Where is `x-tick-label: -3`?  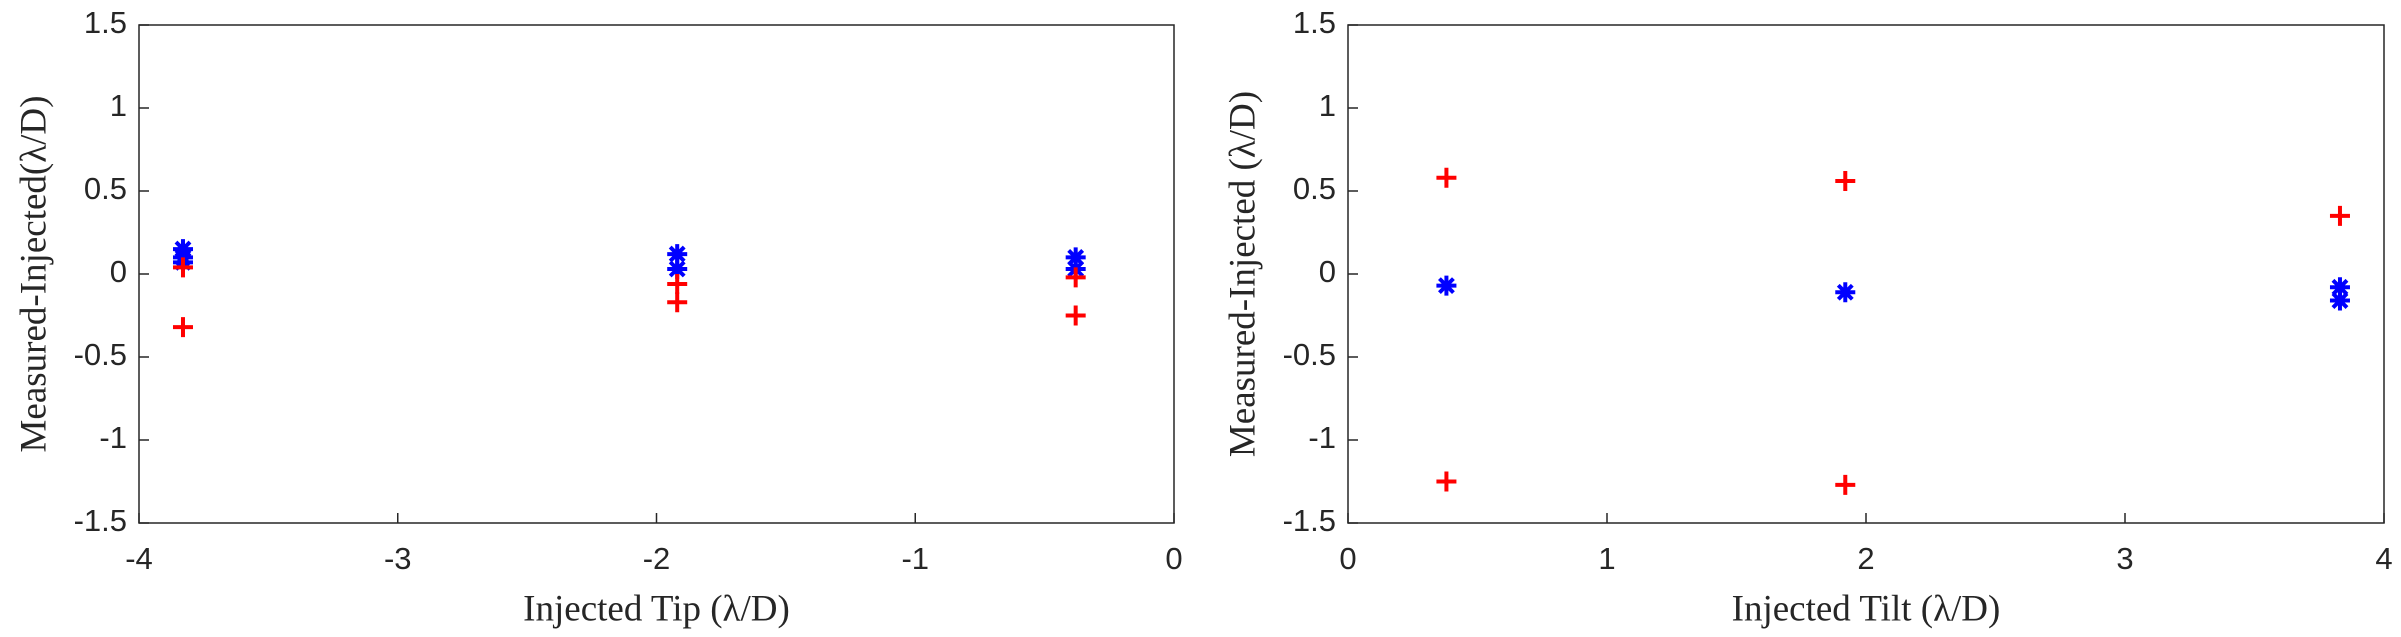
x-tick-label: -3 is located at coordinates (398, 558).